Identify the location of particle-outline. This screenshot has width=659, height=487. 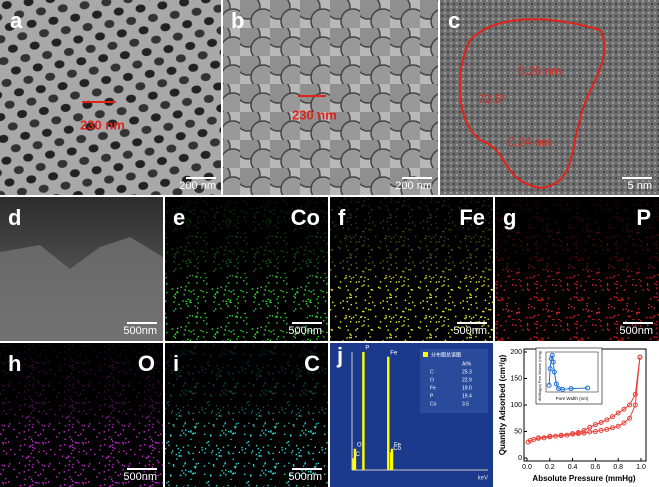
(532, 104).